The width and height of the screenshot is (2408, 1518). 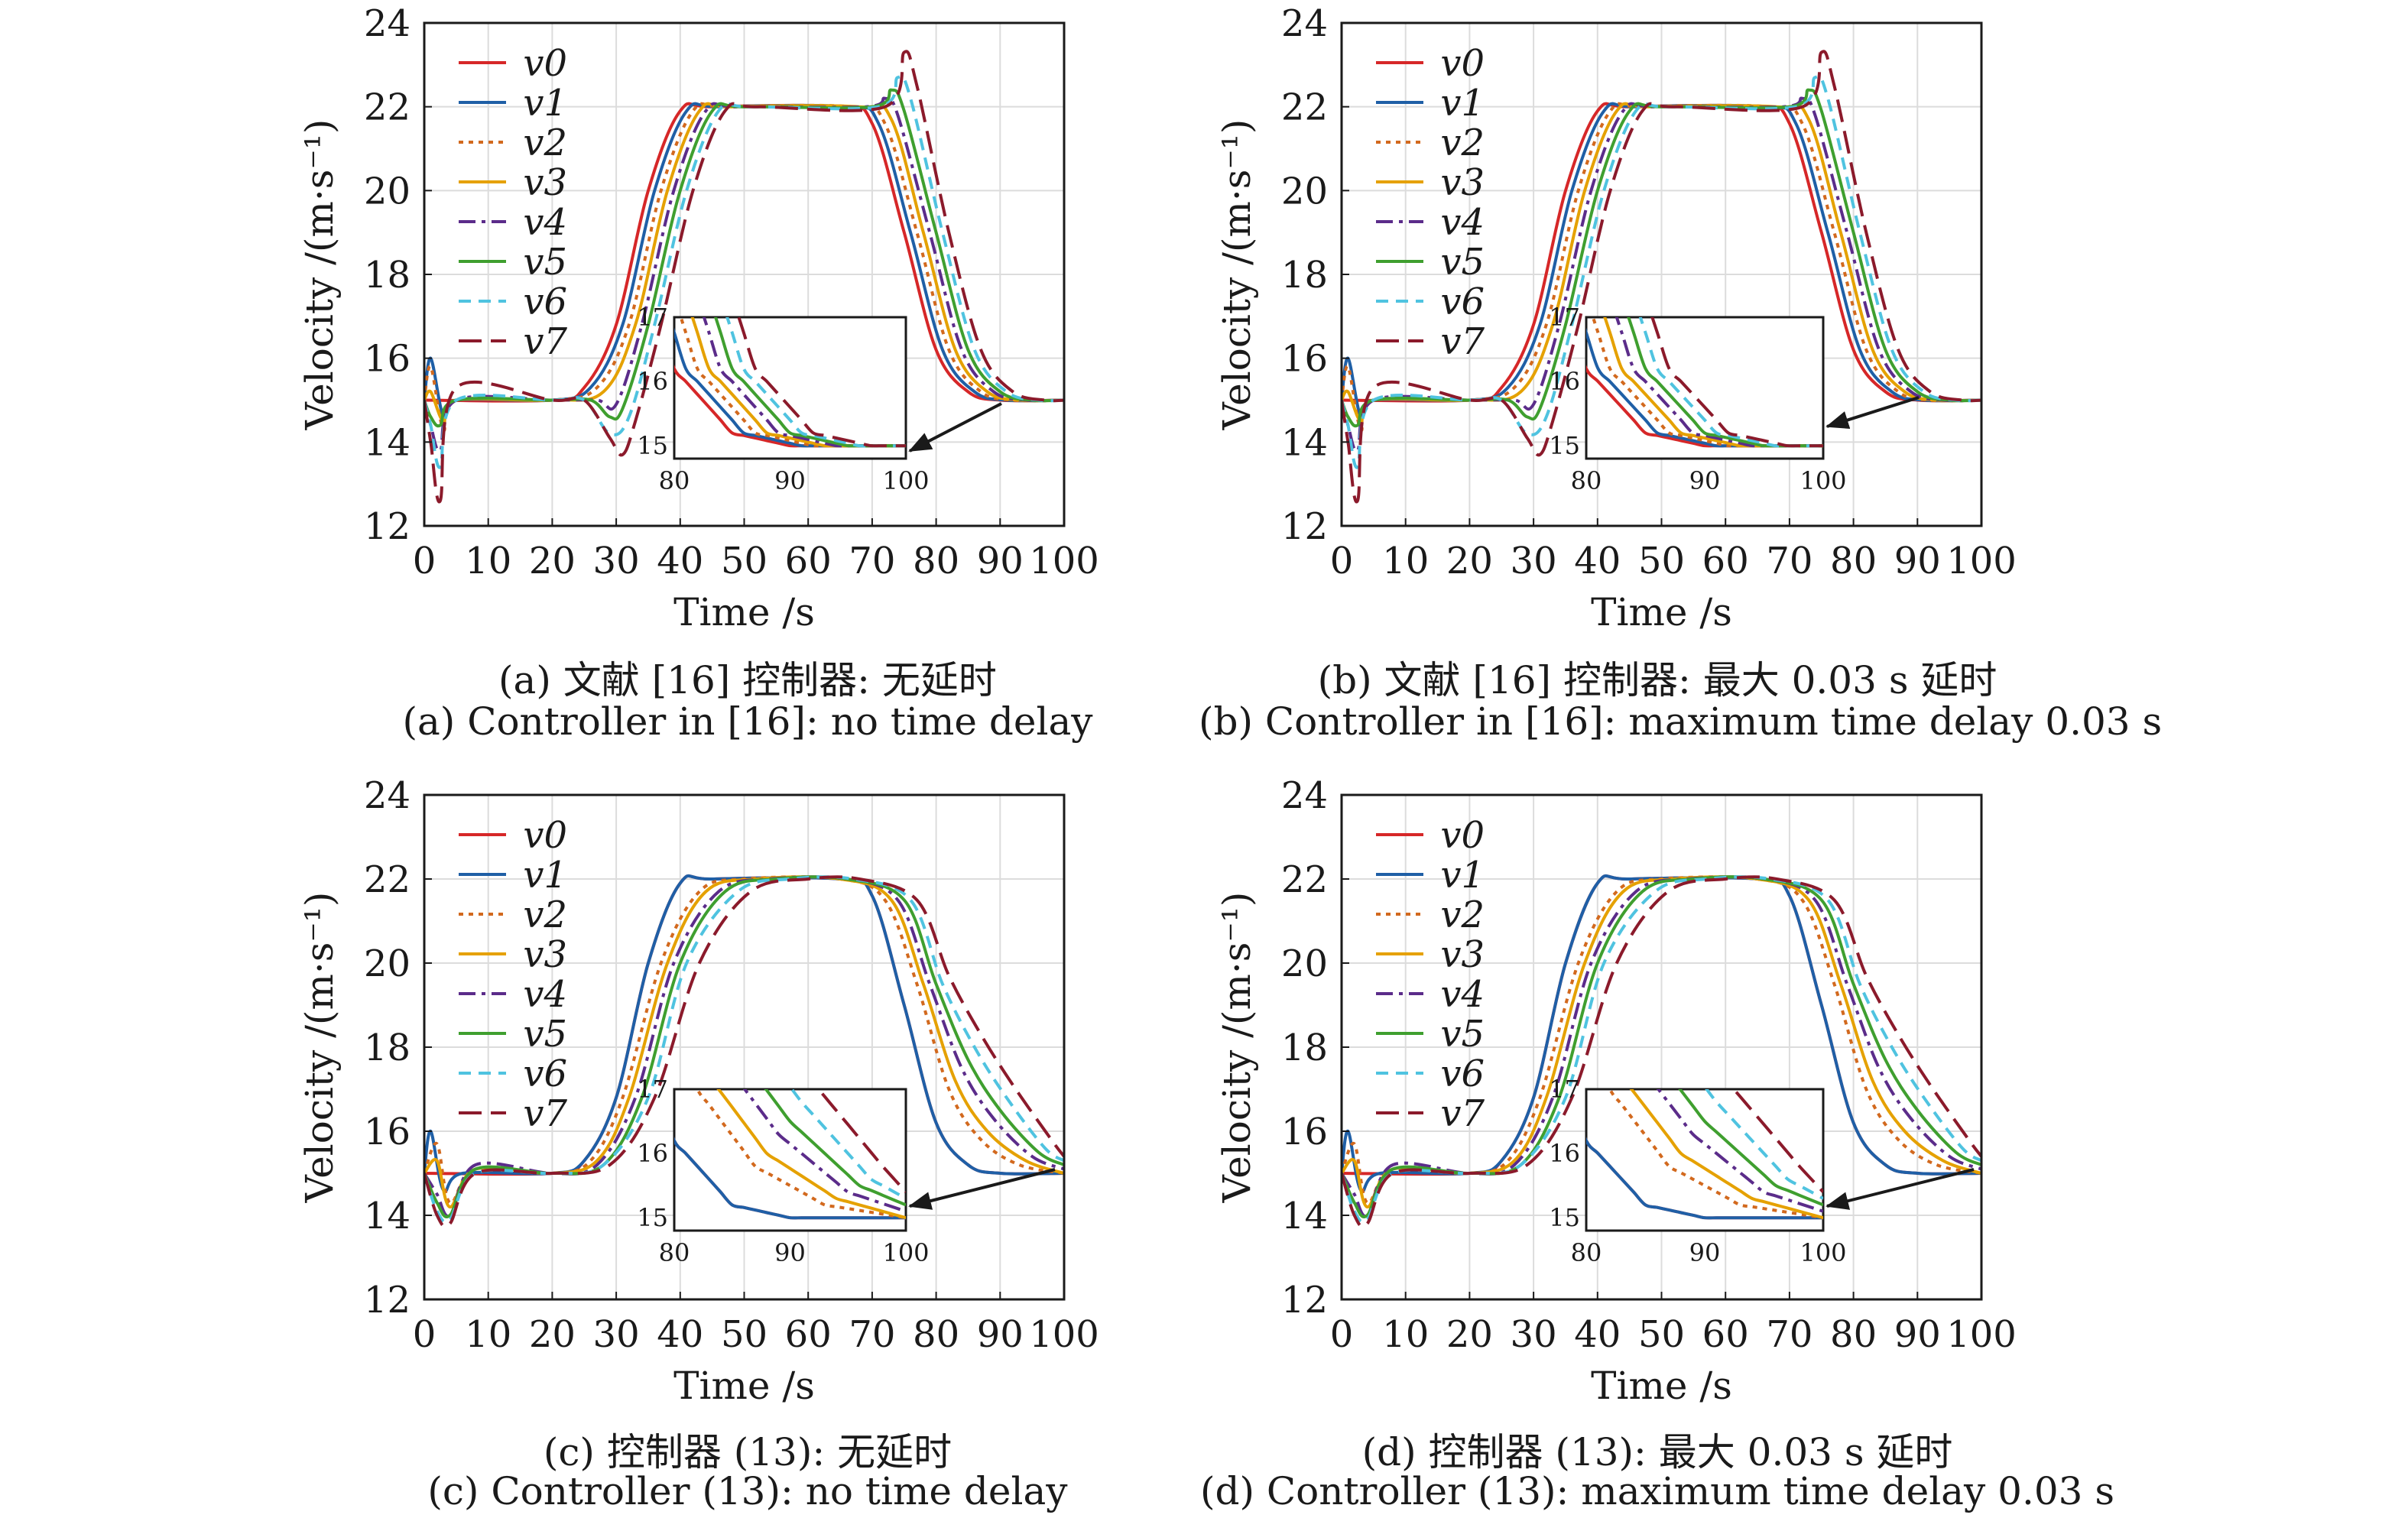 What do you see at coordinates (1463, 262) in the screenshot?
I see `legend-label-v5: v5` at bounding box center [1463, 262].